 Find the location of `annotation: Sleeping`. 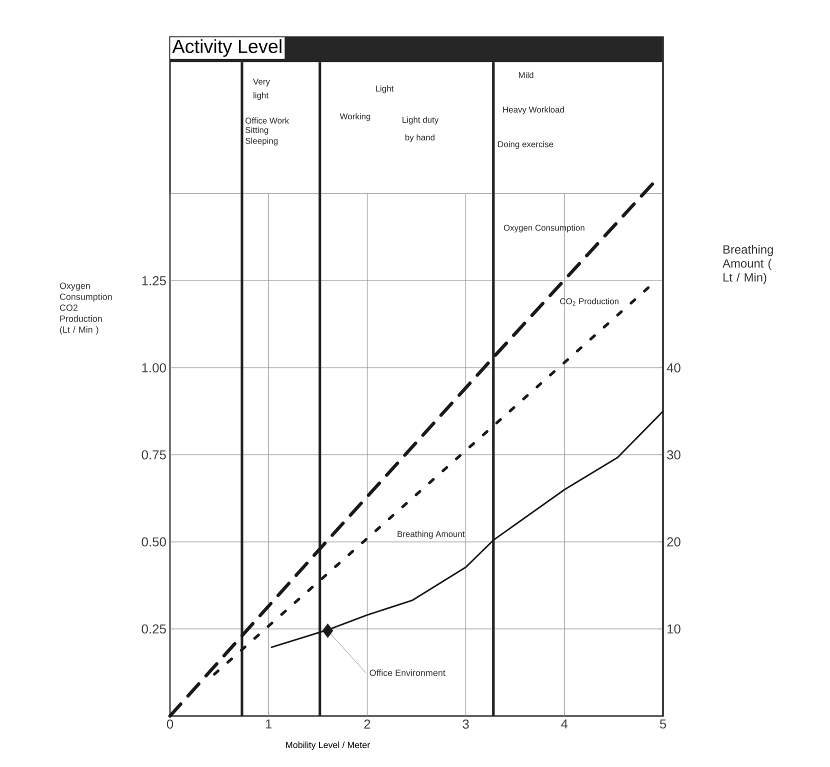

annotation: Sleeping is located at coordinates (262, 142).